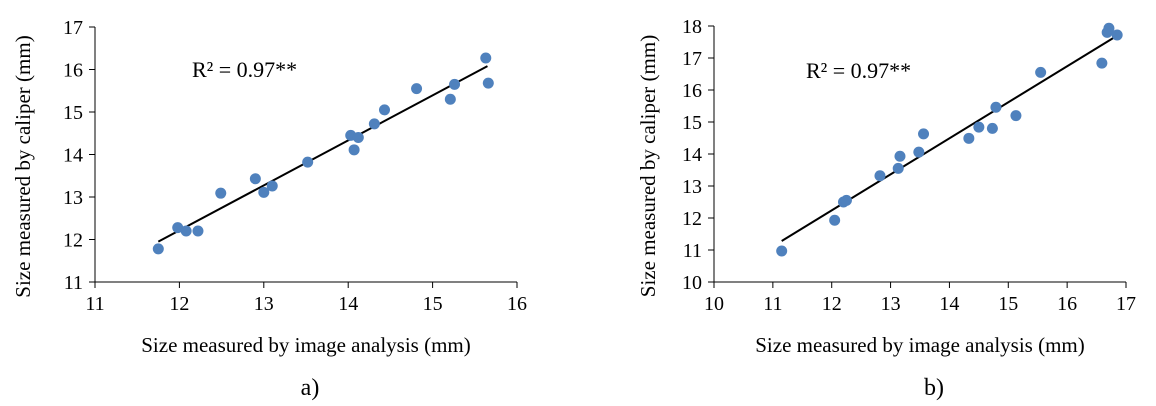  Describe the element at coordinates (692, 59) in the screenshot. I see `chart-b-y-tick-label: 17` at that location.